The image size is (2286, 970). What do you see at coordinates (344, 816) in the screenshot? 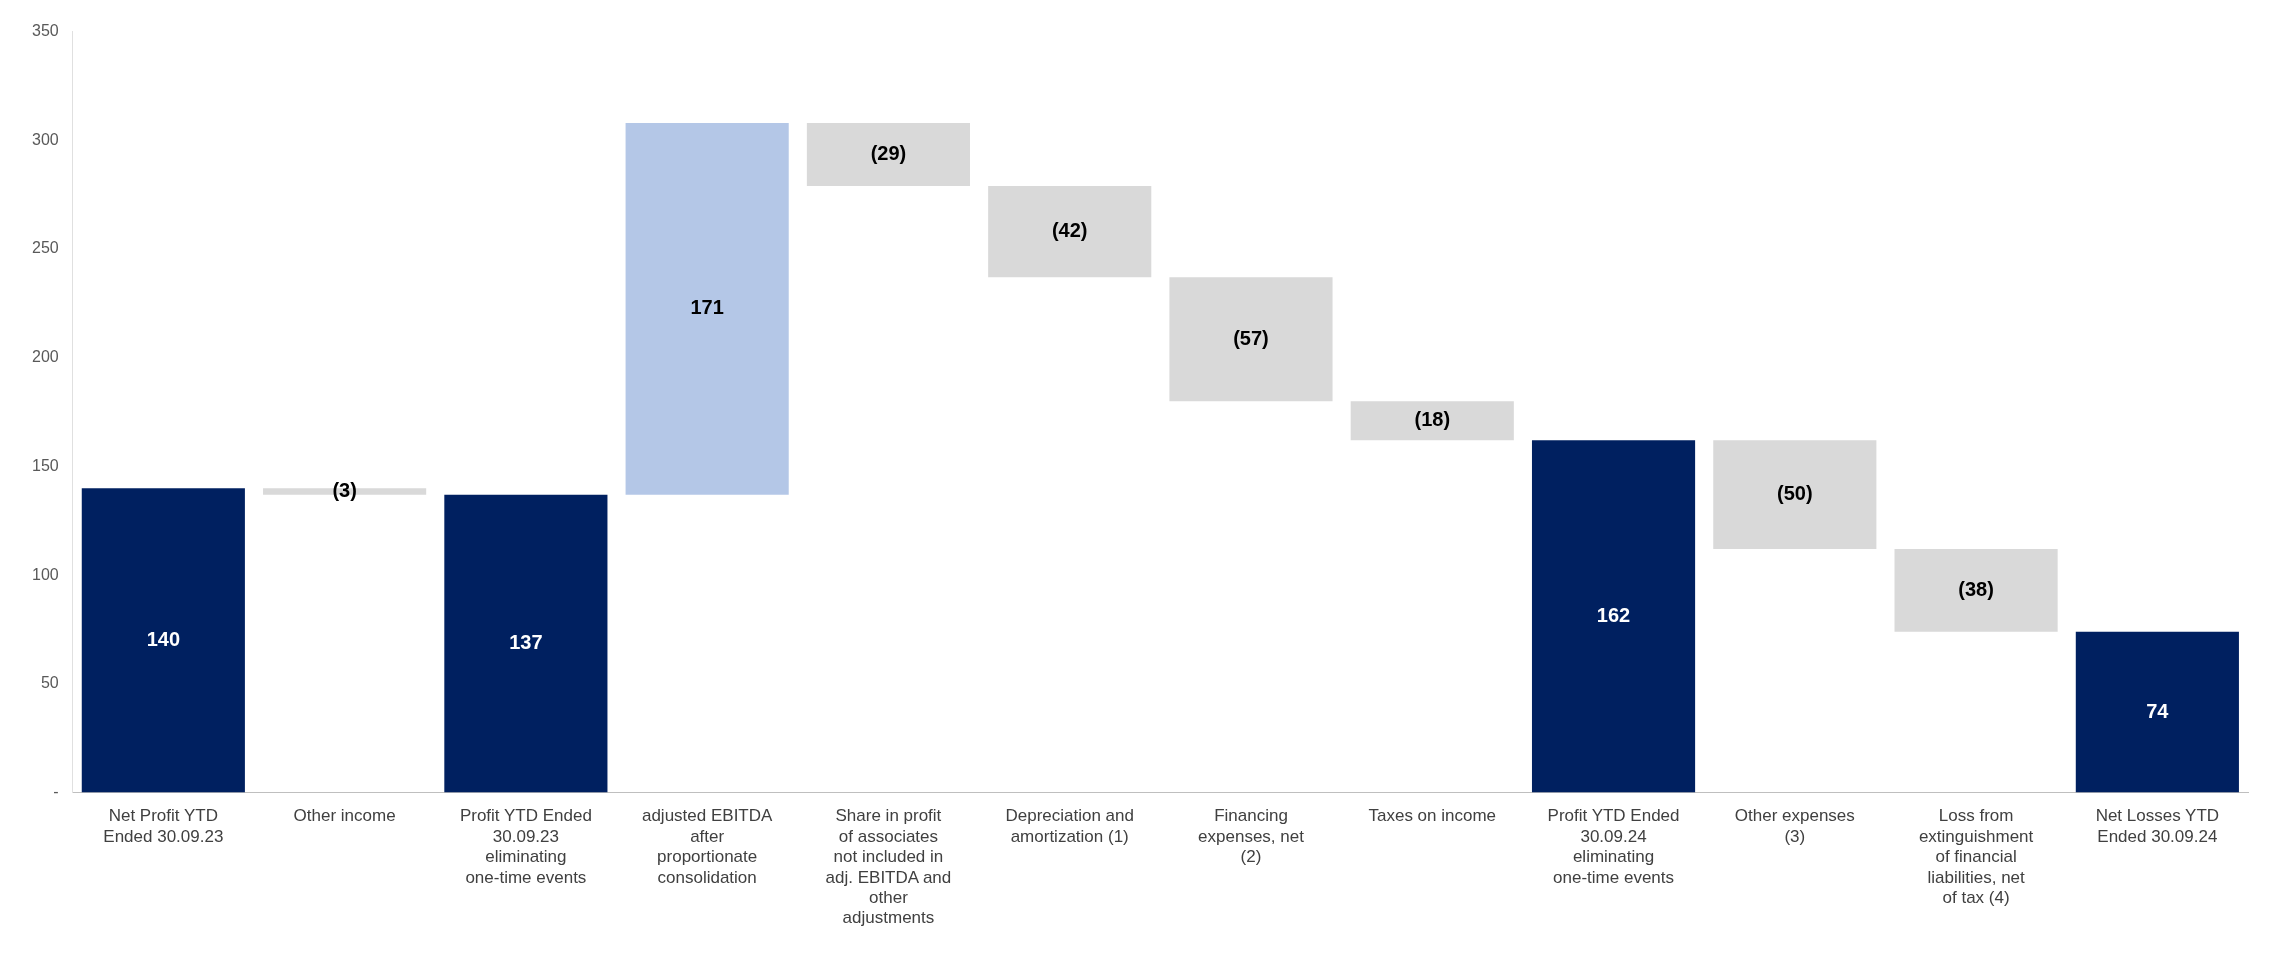
I see `x-tick-label: Other income` at bounding box center [344, 816].